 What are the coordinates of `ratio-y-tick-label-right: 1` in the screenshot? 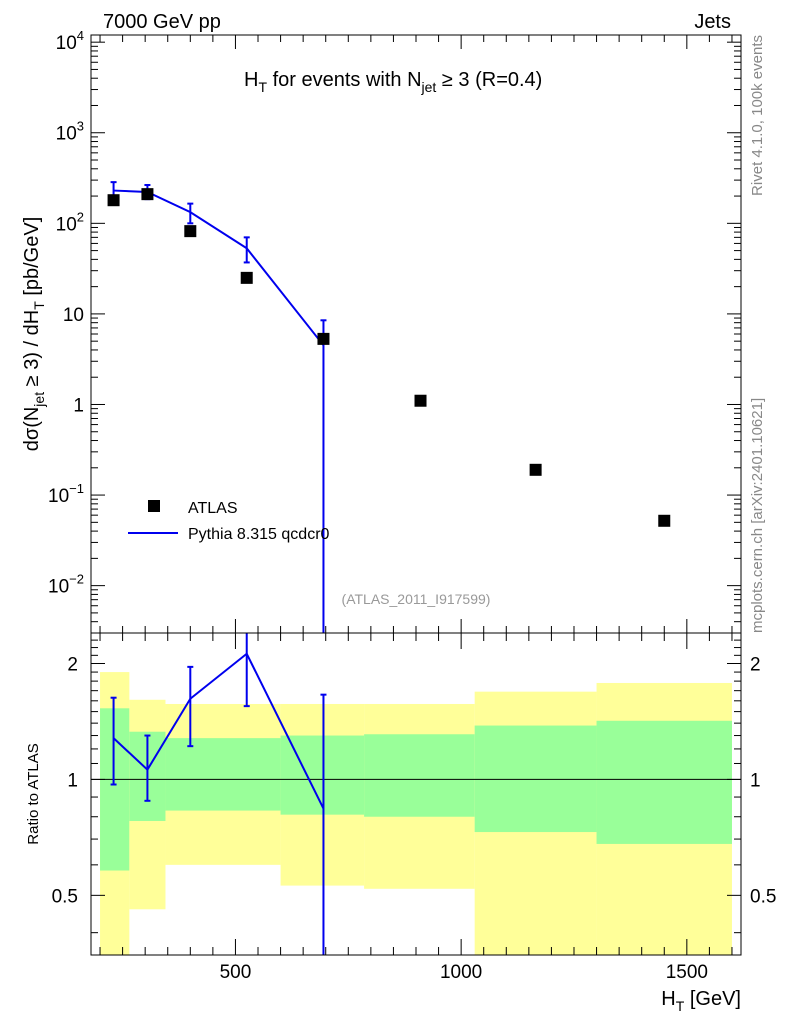 It's located at (755, 780).